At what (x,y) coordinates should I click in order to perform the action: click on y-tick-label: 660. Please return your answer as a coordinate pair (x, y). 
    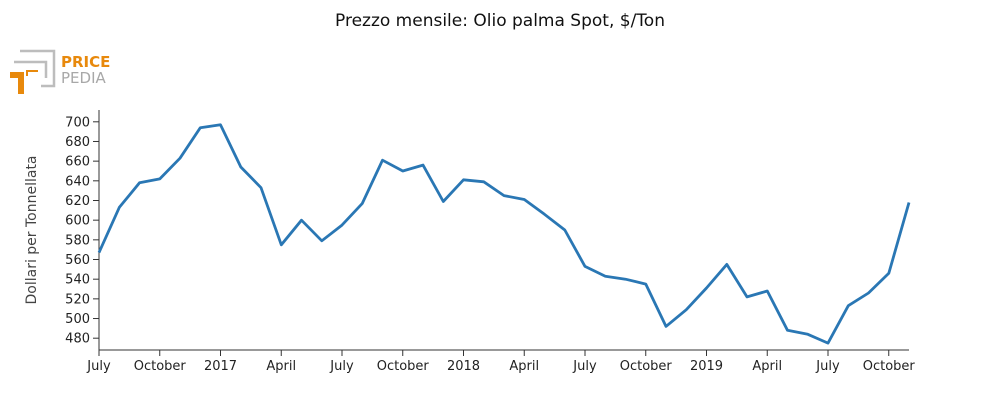
    Looking at the image, I should click on (77, 162).